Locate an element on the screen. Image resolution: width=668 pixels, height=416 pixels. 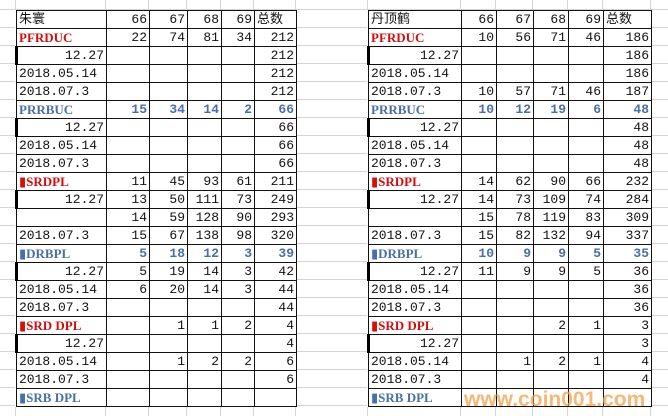
value-cell: 13 is located at coordinates (128, 199).